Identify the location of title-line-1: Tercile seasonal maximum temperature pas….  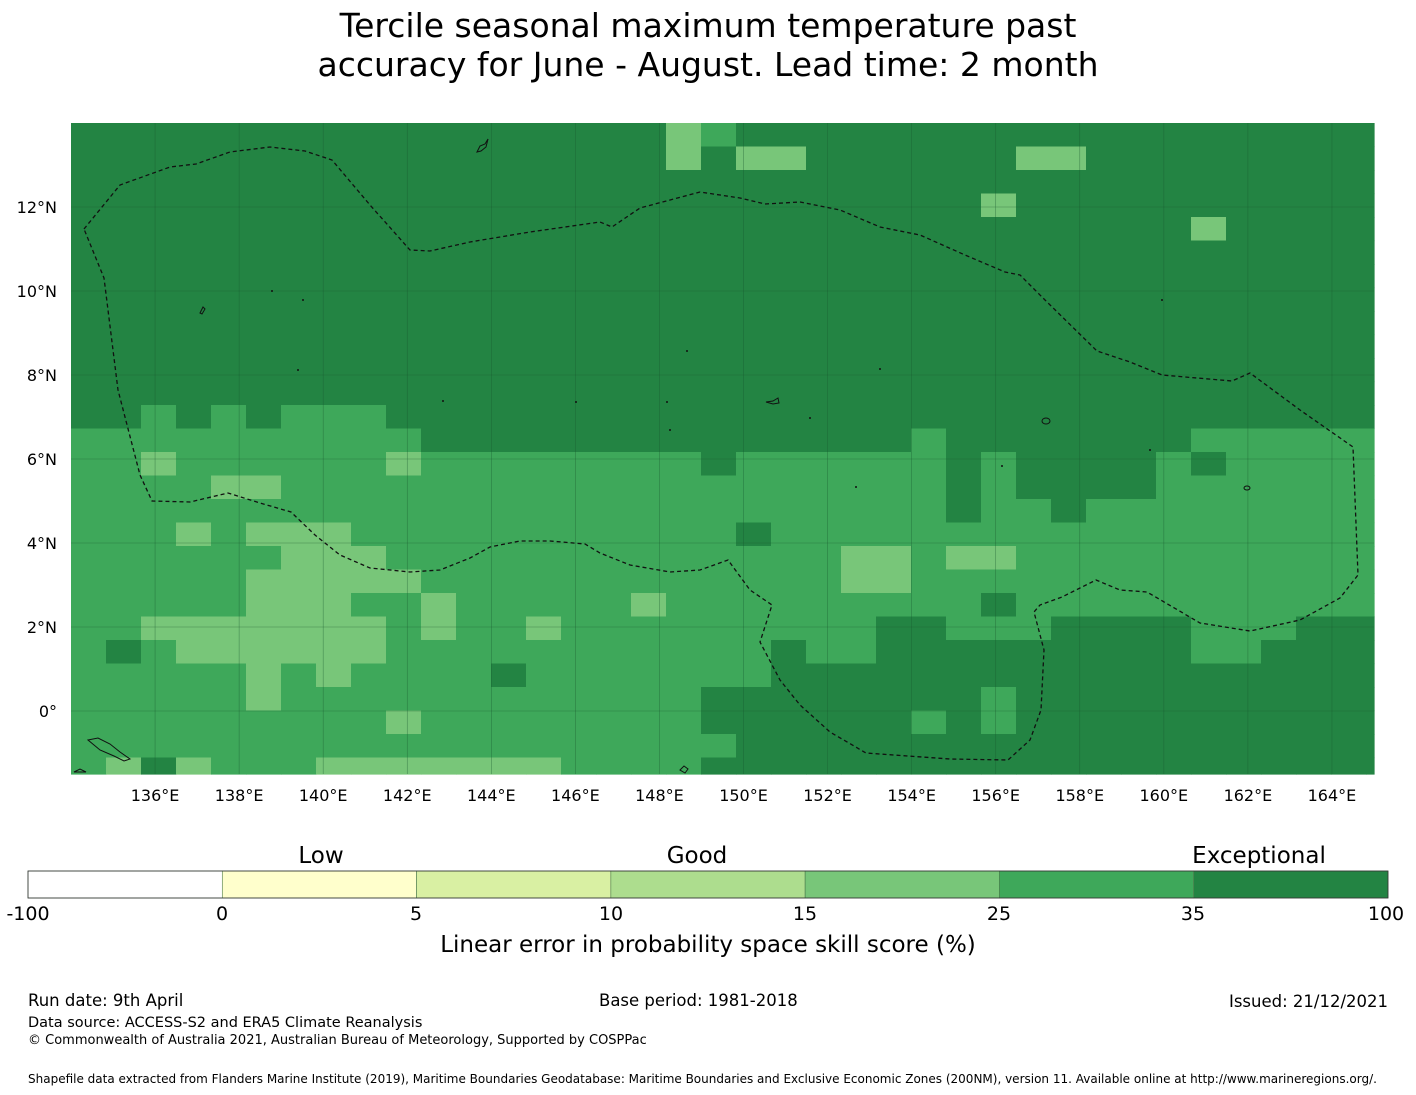
(708, 25).